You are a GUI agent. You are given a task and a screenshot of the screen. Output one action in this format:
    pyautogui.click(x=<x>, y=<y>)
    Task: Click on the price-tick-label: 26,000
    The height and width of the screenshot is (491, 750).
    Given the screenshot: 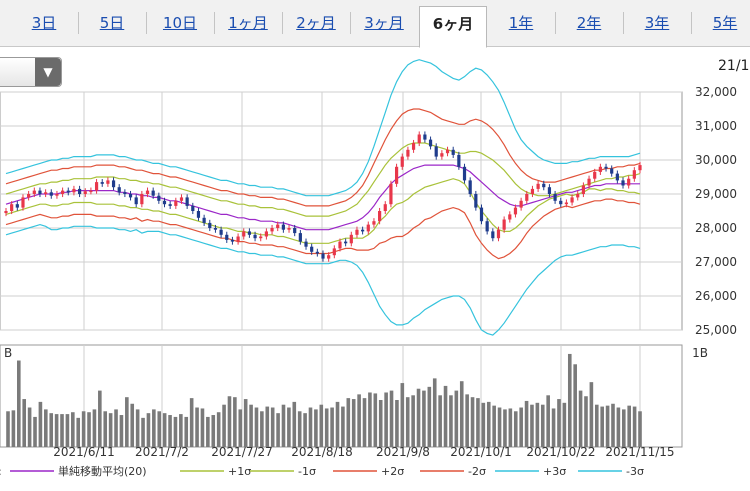 What is the action you would take?
    pyautogui.click(x=716, y=296)
    